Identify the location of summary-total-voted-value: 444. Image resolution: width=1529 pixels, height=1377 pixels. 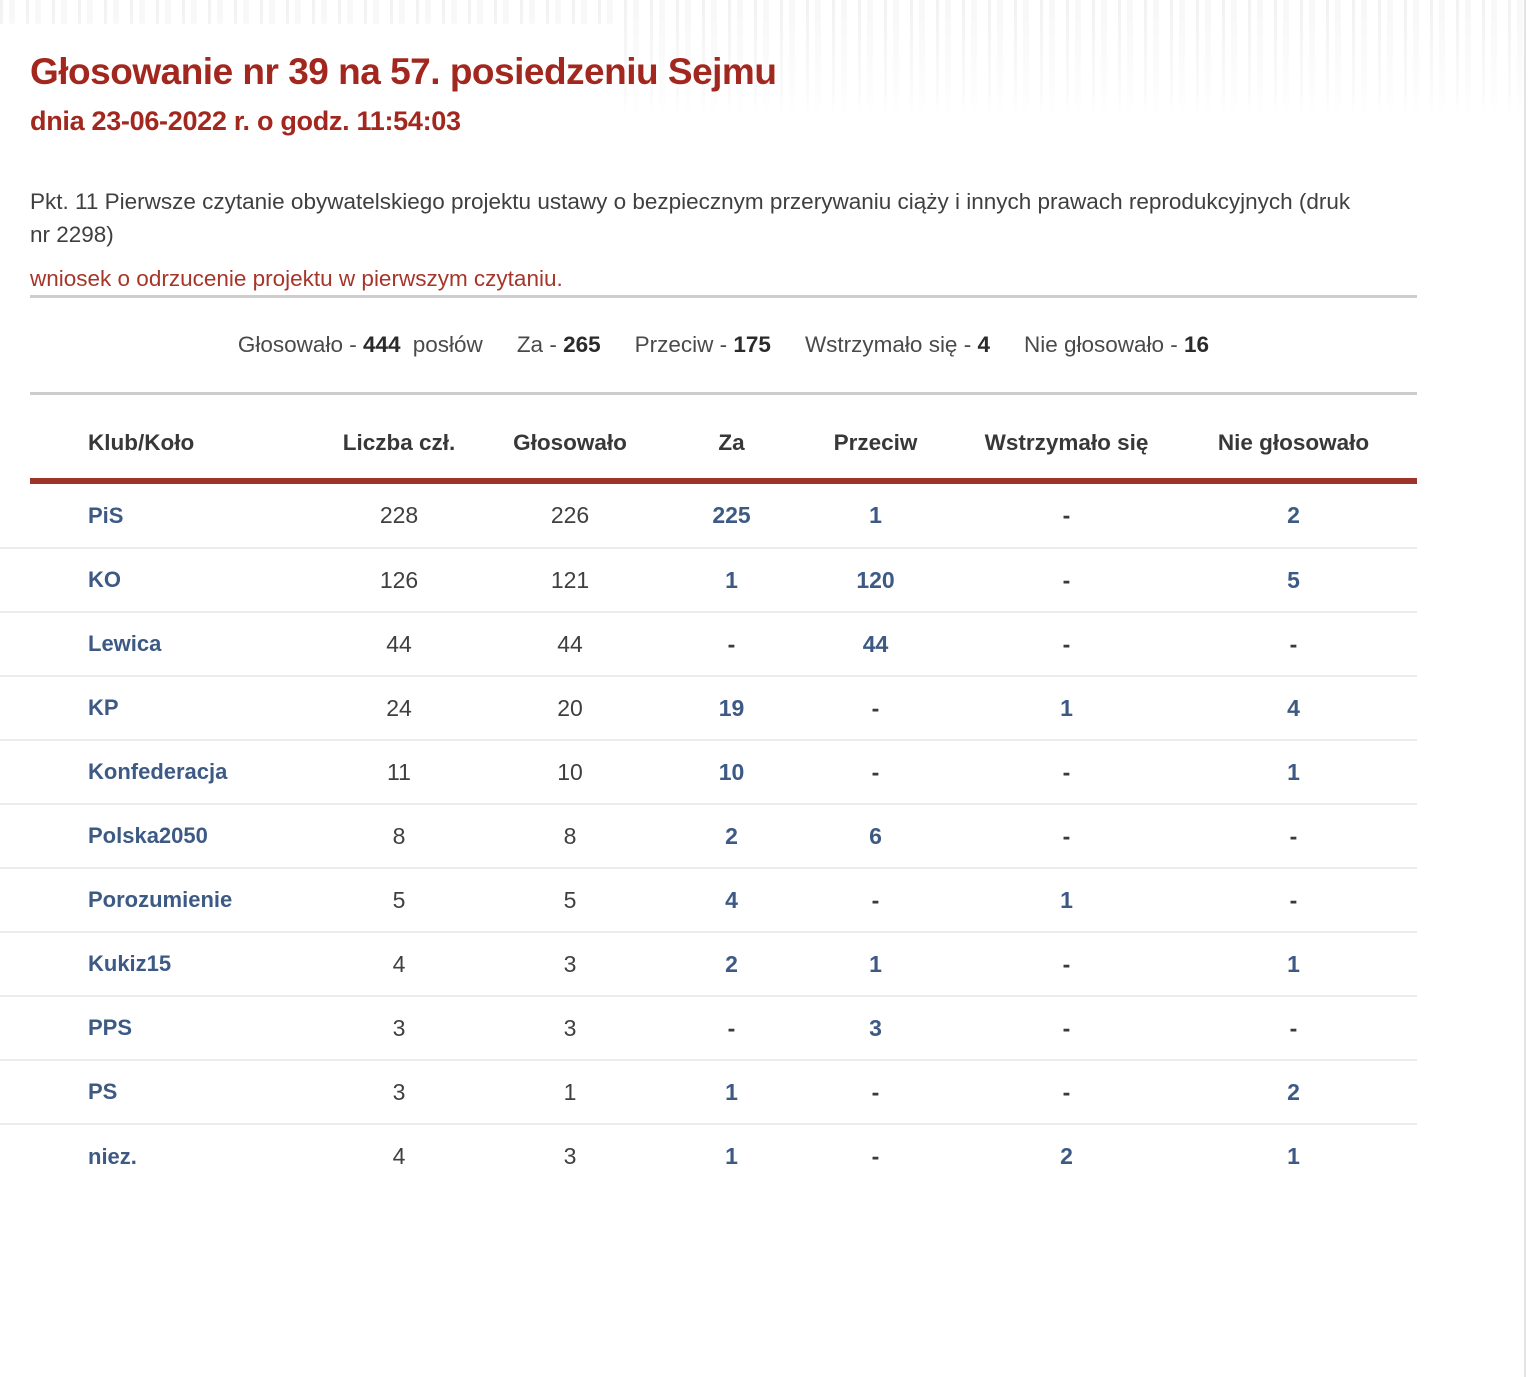
(381, 344).